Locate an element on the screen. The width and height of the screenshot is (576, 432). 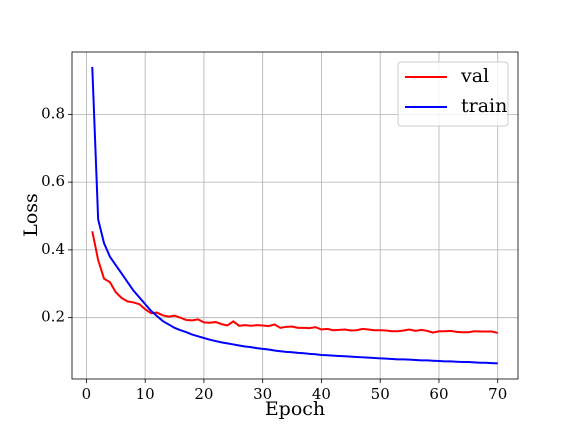
y-tick-label: 0.6 is located at coordinates (53, 181).